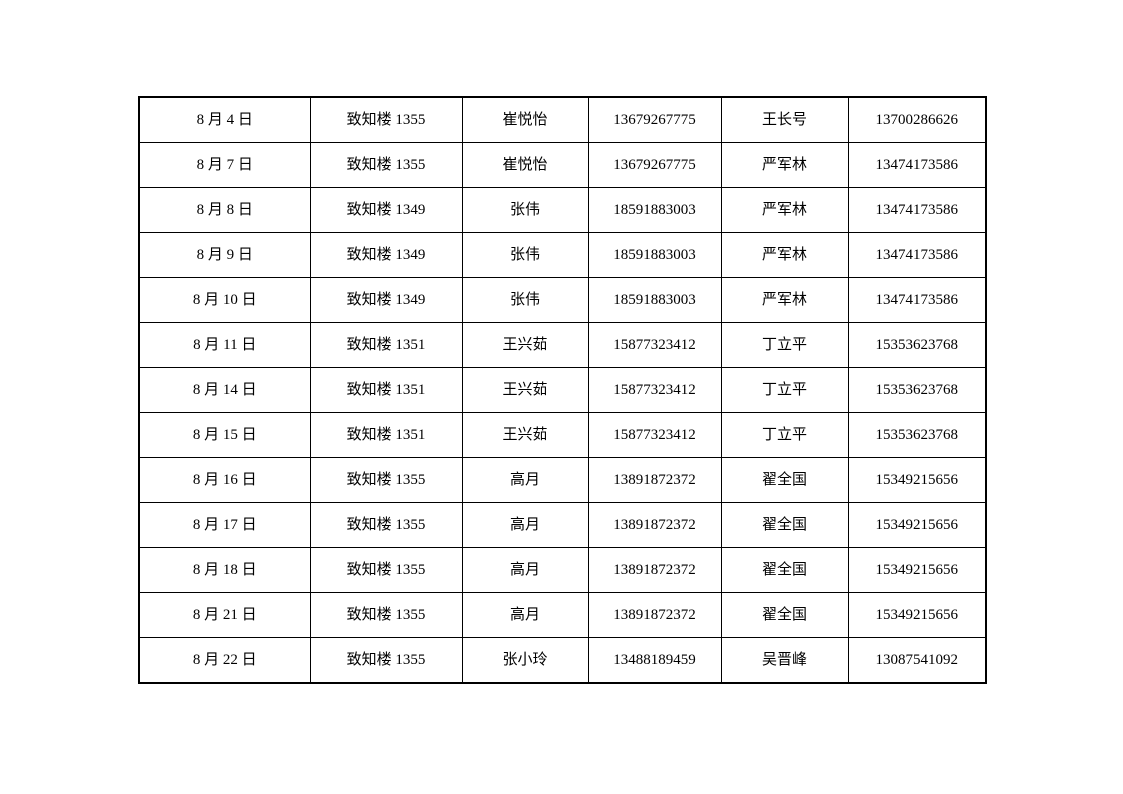 This screenshot has width=1123, height=794. Describe the element at coordinates (525, 660) in the screenshot. I see `cell-person: 张小玲` at that location.